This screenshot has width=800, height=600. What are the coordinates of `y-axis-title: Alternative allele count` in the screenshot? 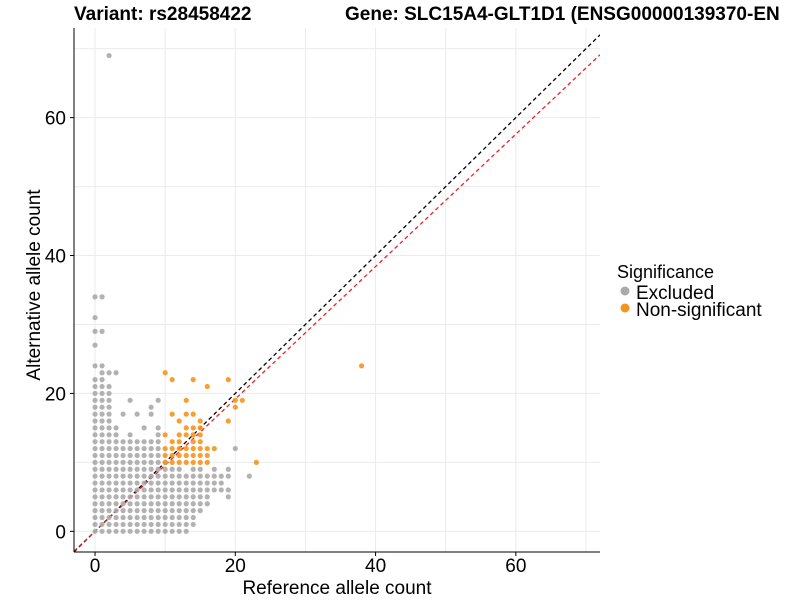 It's located at (34, 285).